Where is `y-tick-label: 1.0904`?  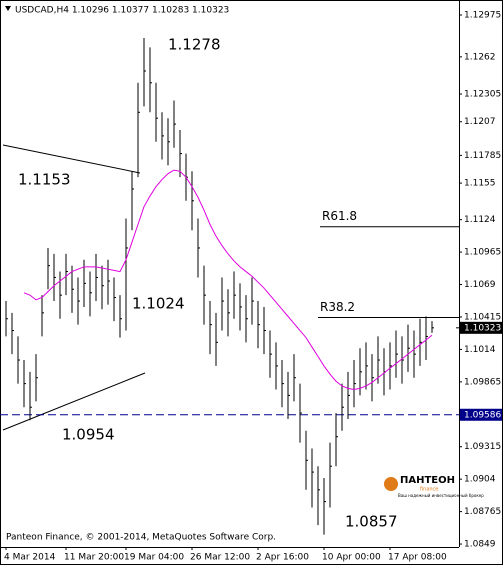
y-tick-label: 1.0904 is located at coordinates (480, 480).